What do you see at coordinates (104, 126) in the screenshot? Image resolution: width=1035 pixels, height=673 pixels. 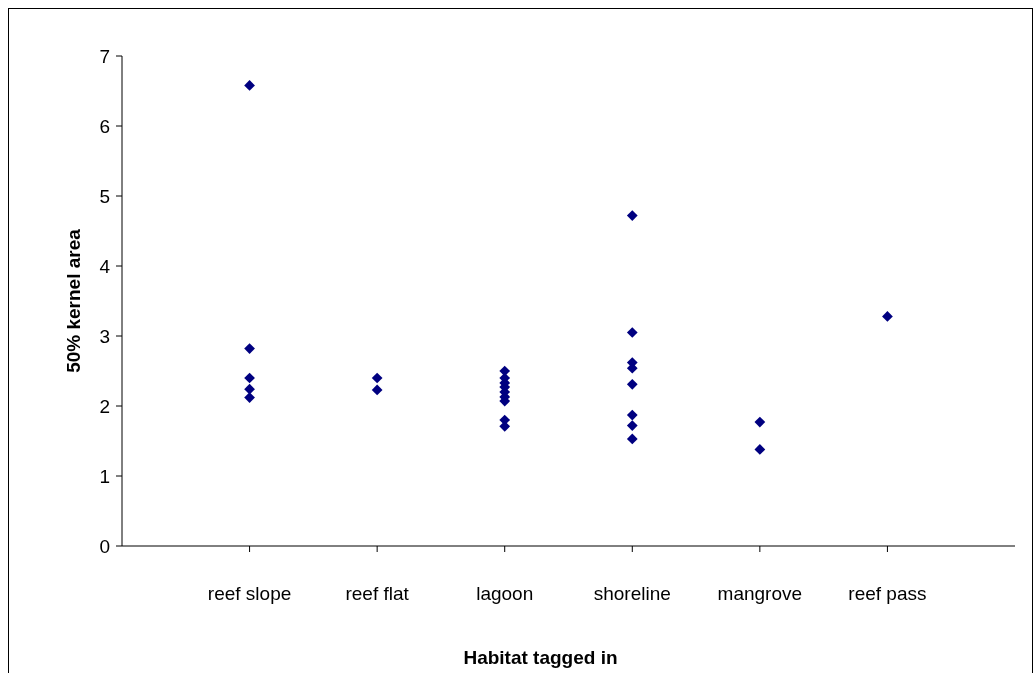 I see `y-tick-label: 6` at bounding box center [104, 126].